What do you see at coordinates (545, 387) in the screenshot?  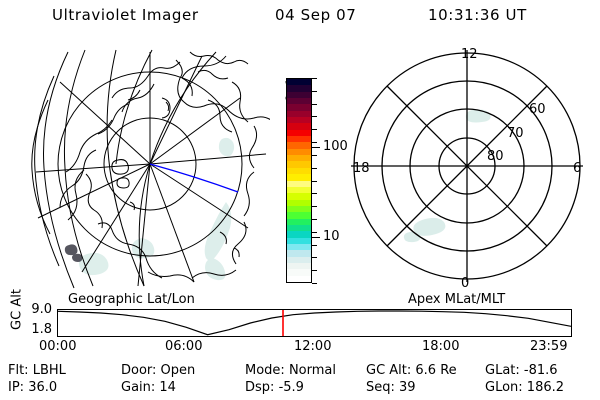 I see `status-field-value: 186.2` at bounding box center [545, 387].